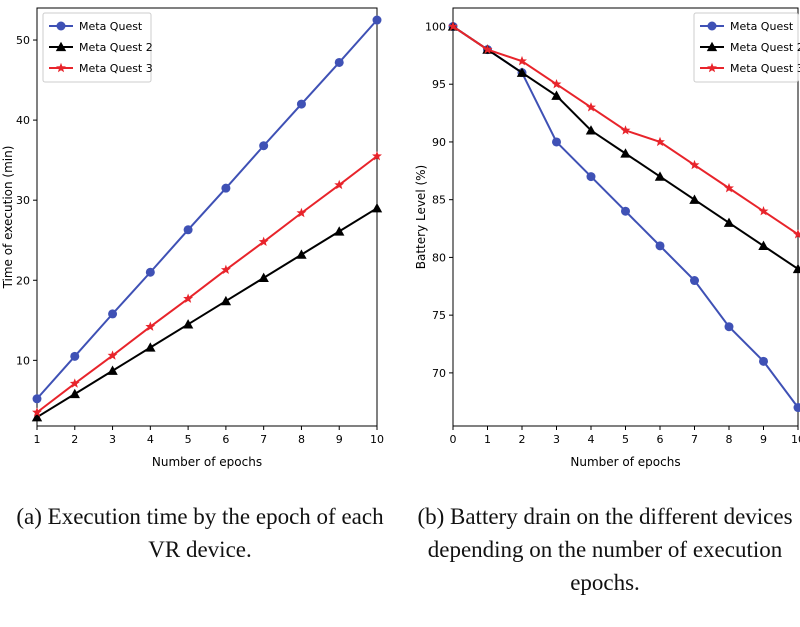 Image resolution: width=800 pixels, height=627 pixels. I want to click on x-tick-label: 6, so click(225, 439).